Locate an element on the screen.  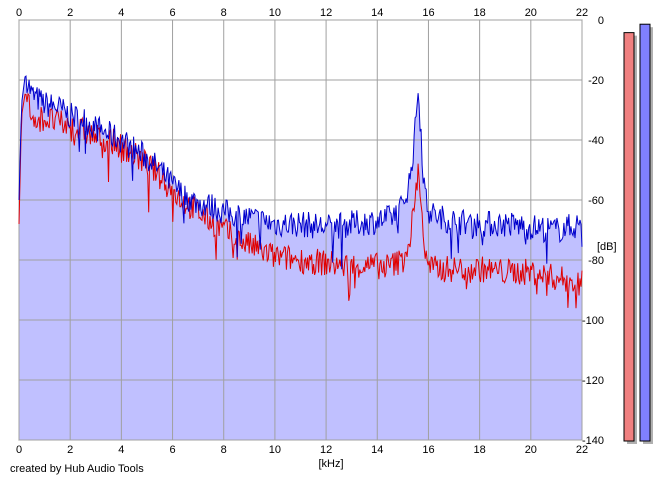
y-tick-label: 0 is located at coordinates (601, 21).